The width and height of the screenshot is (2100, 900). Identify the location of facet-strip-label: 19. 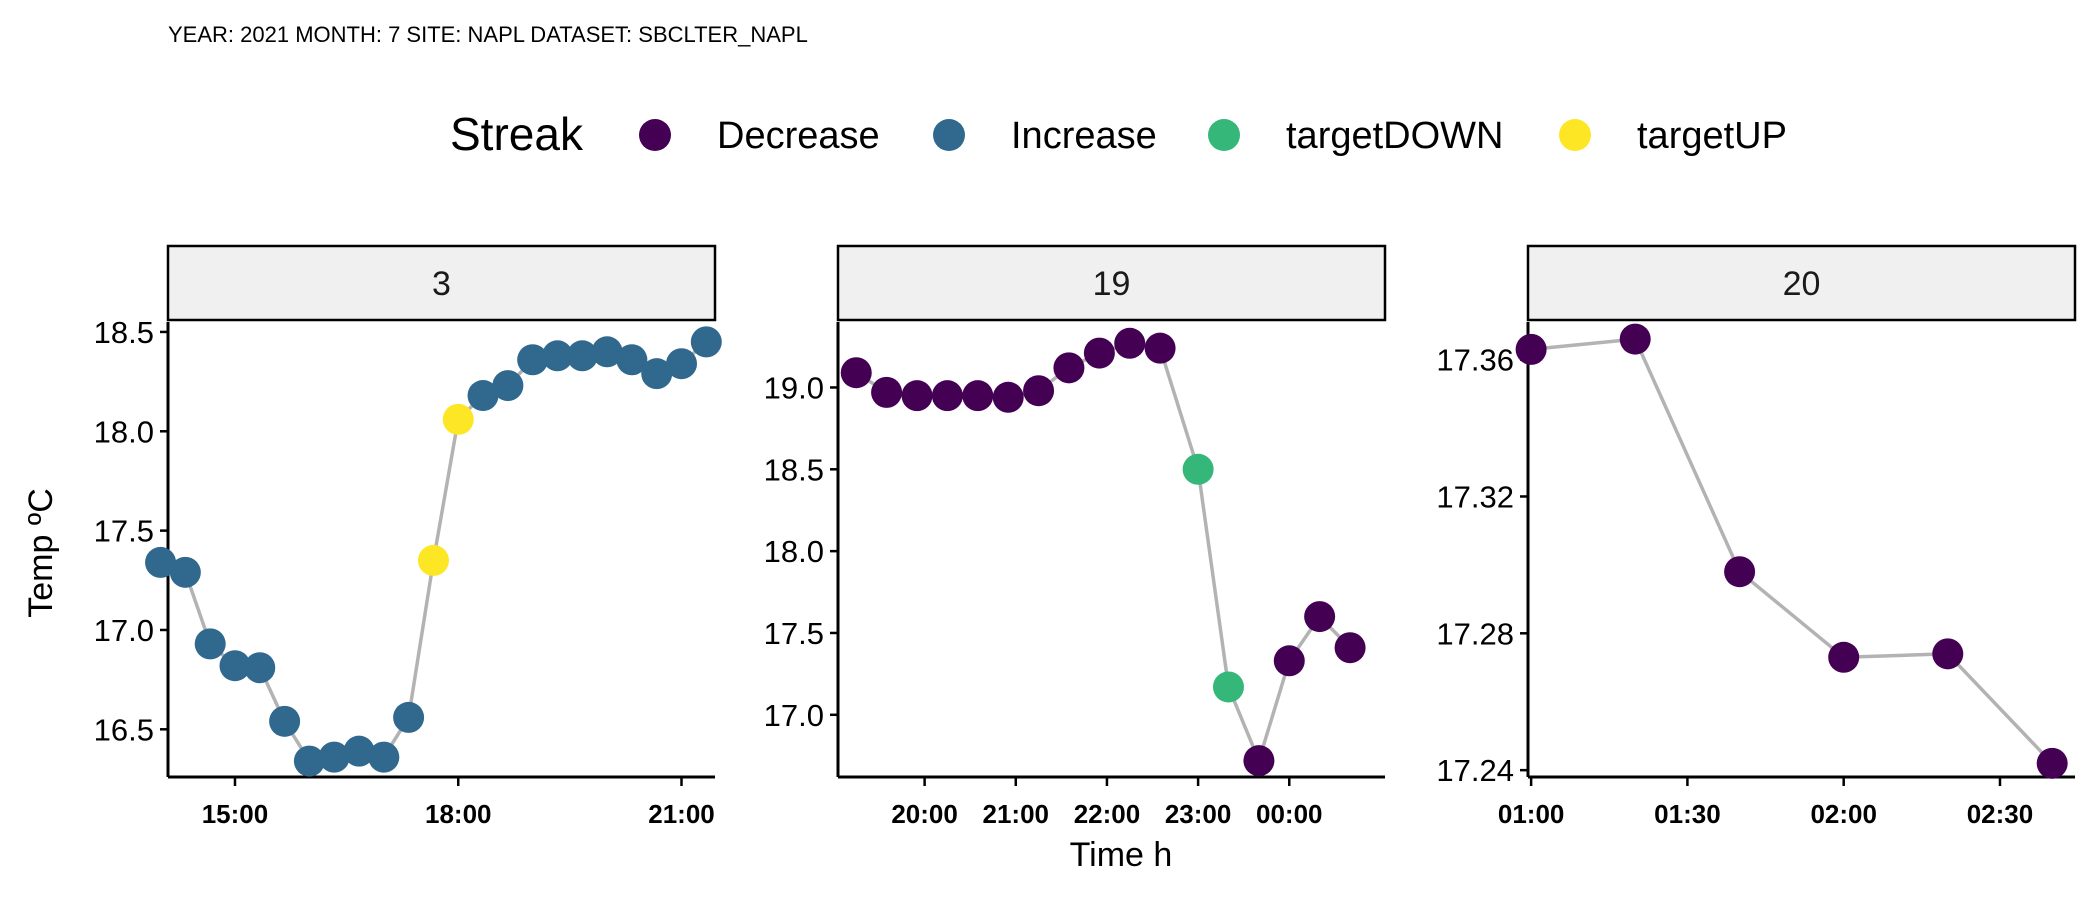
(1112, 284).